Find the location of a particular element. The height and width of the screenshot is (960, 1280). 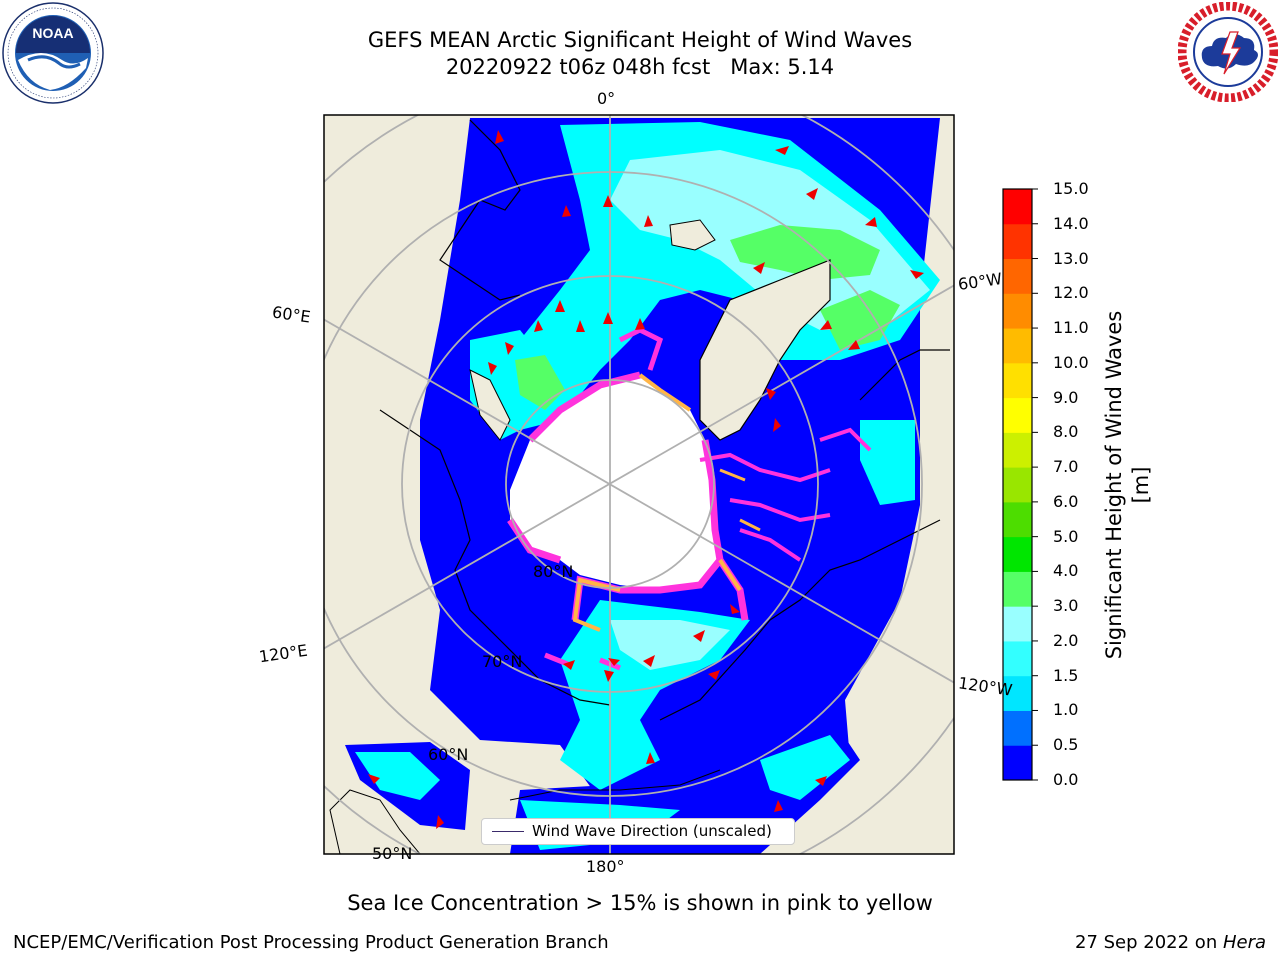

wave-zone-labrador-peak is located at coordinates (860, 320).